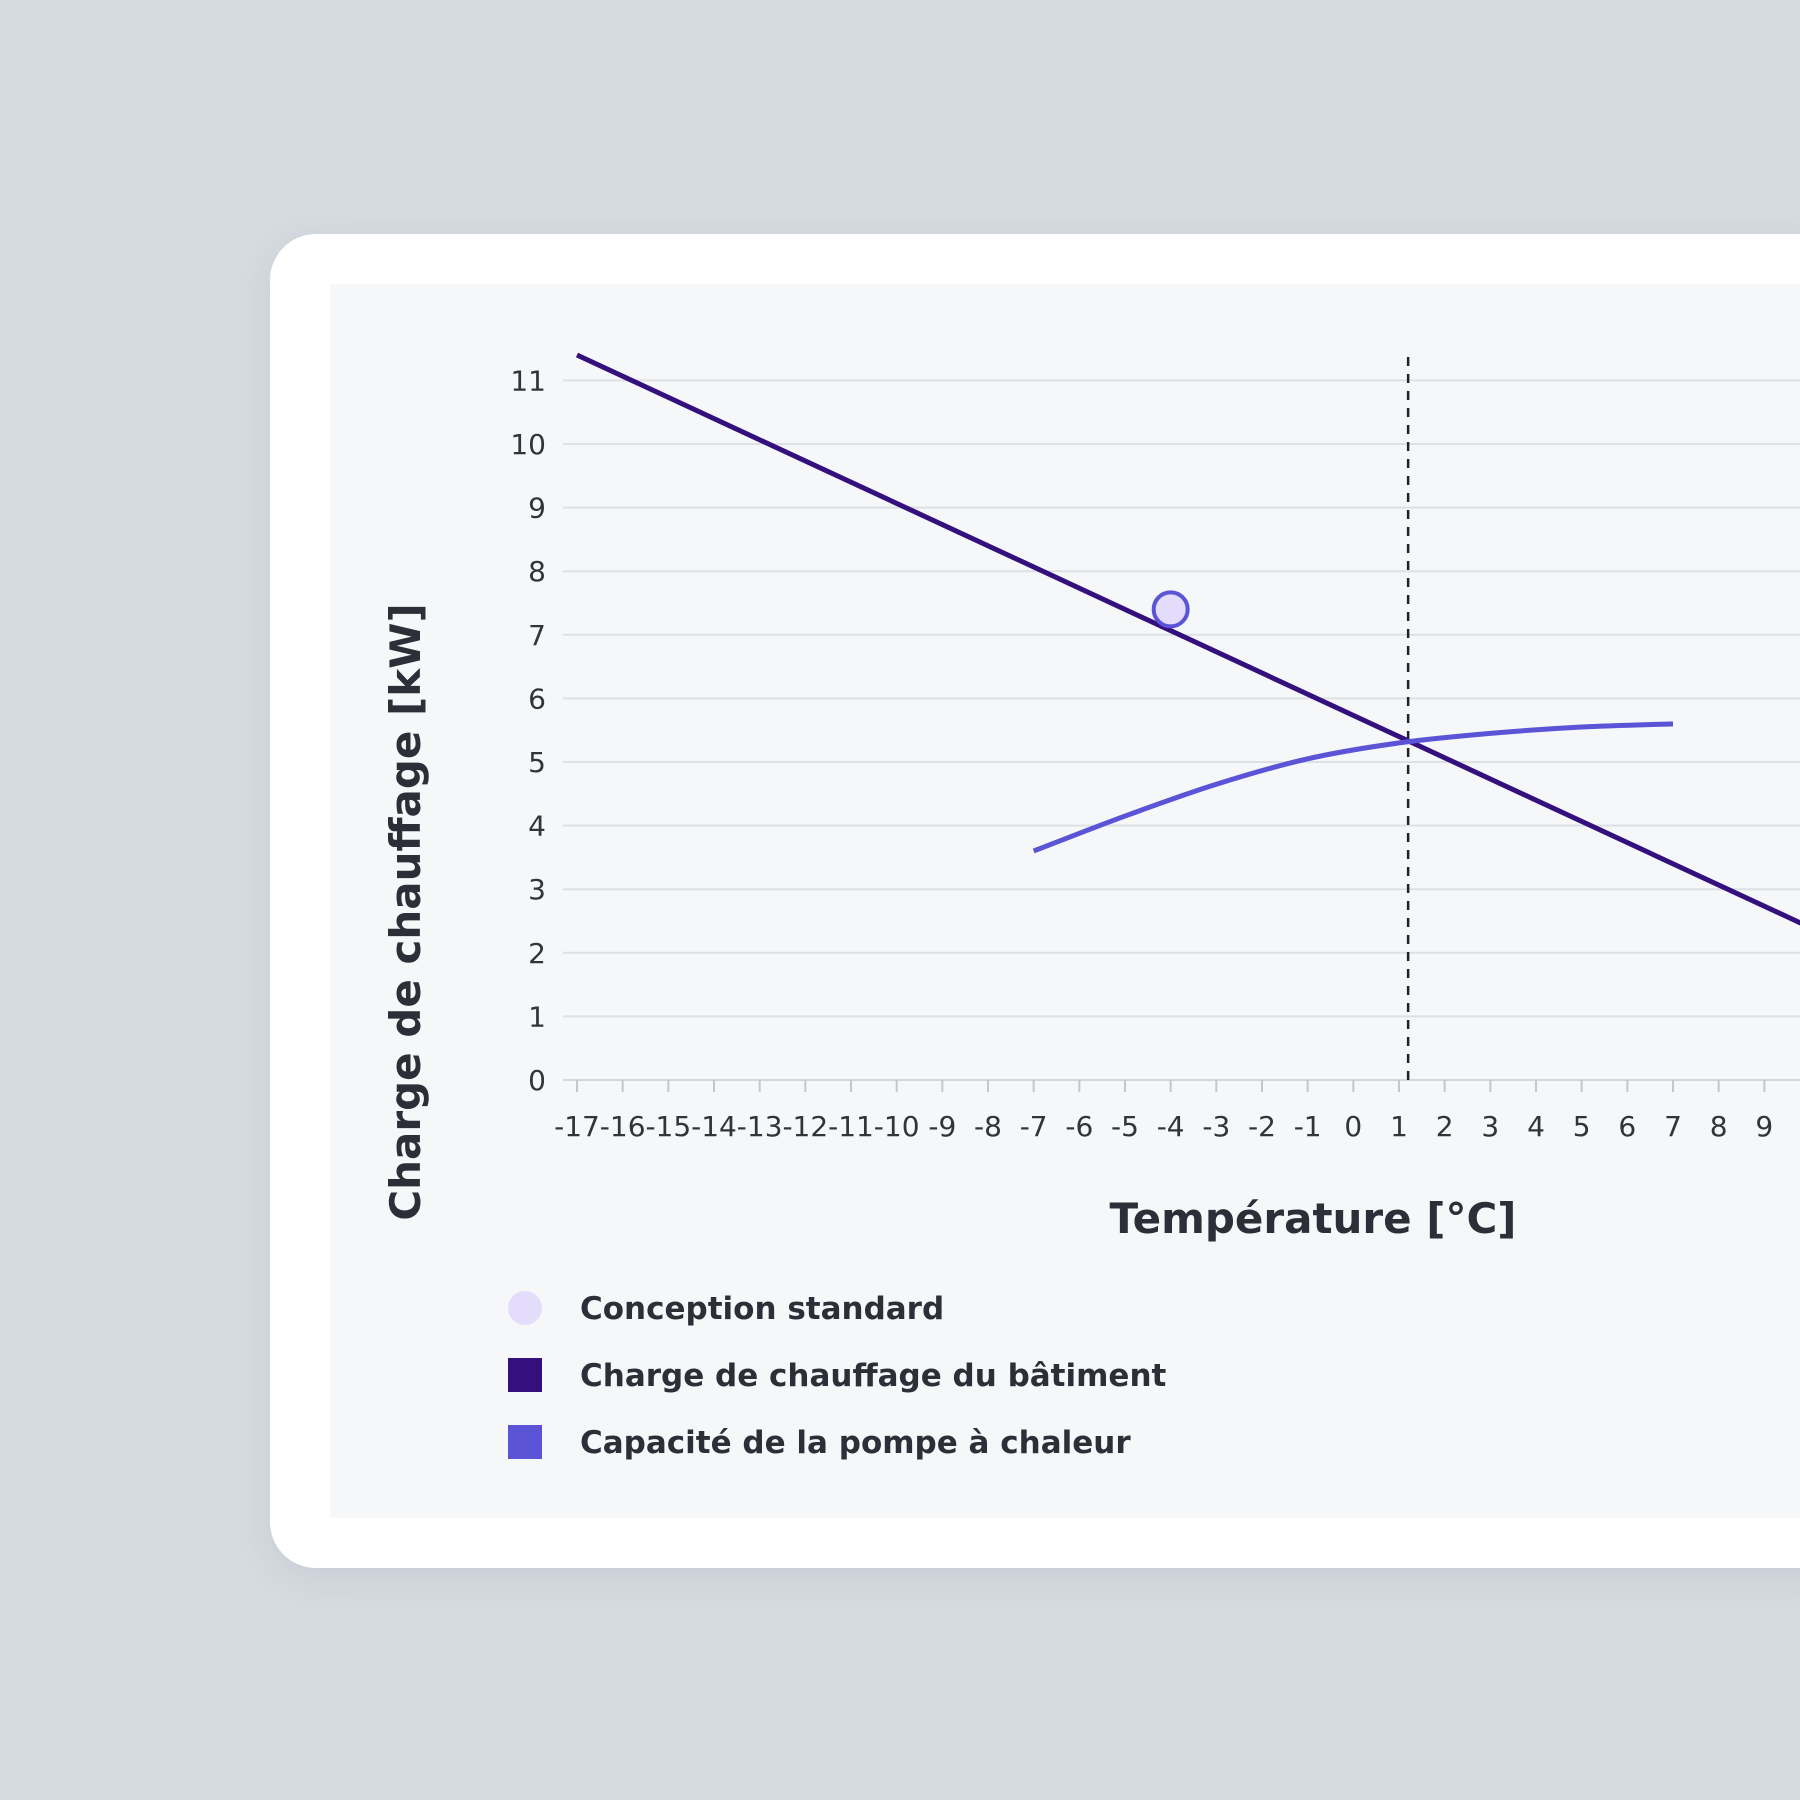 The width and height of the screenshot is (1800, 1800). What do you see at coordinates (525, 1308) in the screenshot?
I see `legend-marker-circle` at bounding box center [525, 1308].